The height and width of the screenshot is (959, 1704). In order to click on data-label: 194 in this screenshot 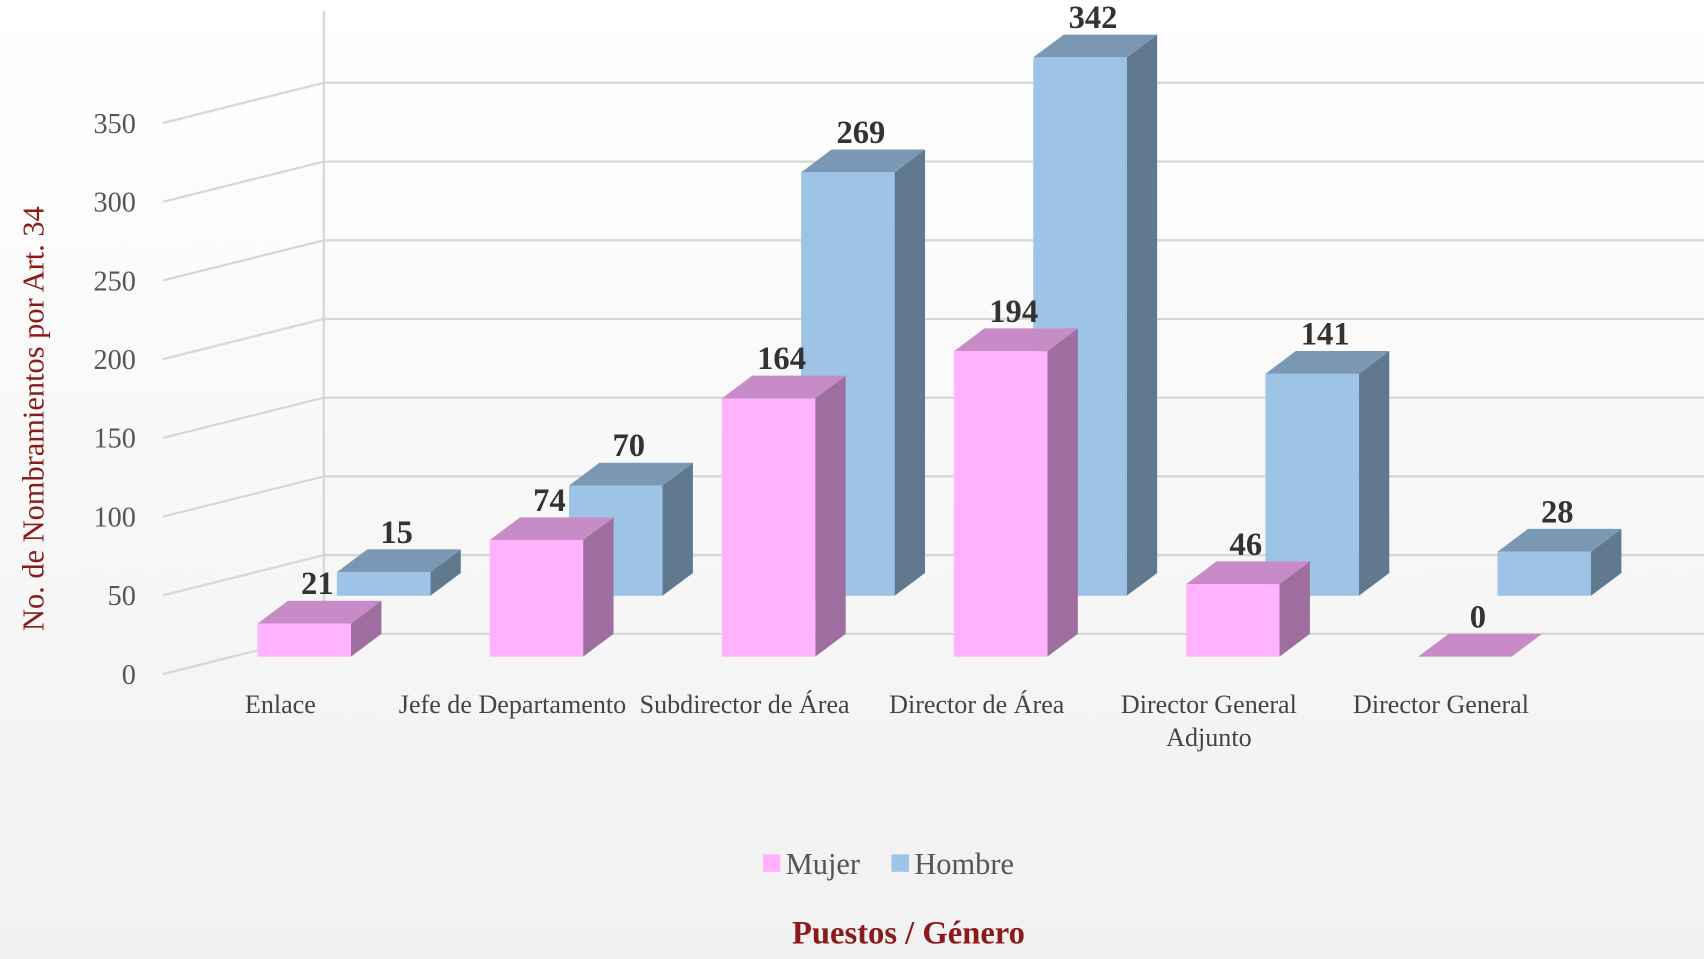, I will do `click(1013, 312)`.